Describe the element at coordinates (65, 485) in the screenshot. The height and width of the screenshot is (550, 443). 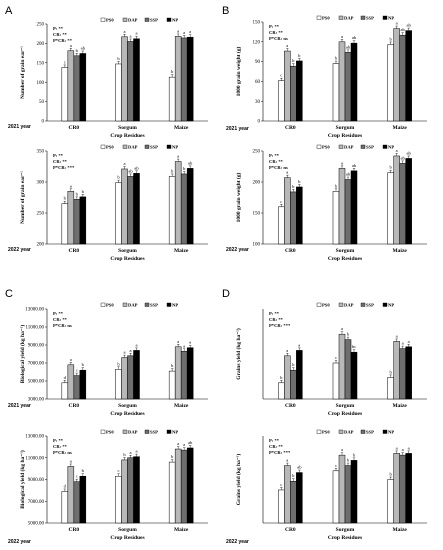
I see `significance-letter: d` at that location.